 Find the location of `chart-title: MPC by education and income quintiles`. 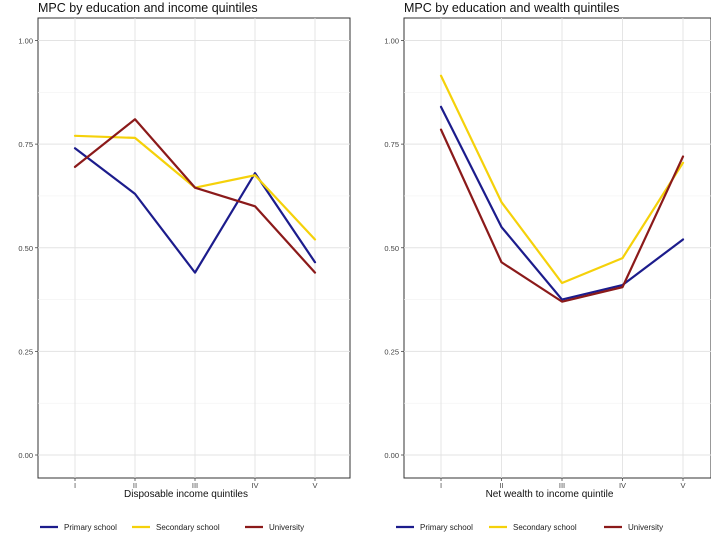

chart-title: MPC by education and income quintiles is located at coordinates (148, 8).